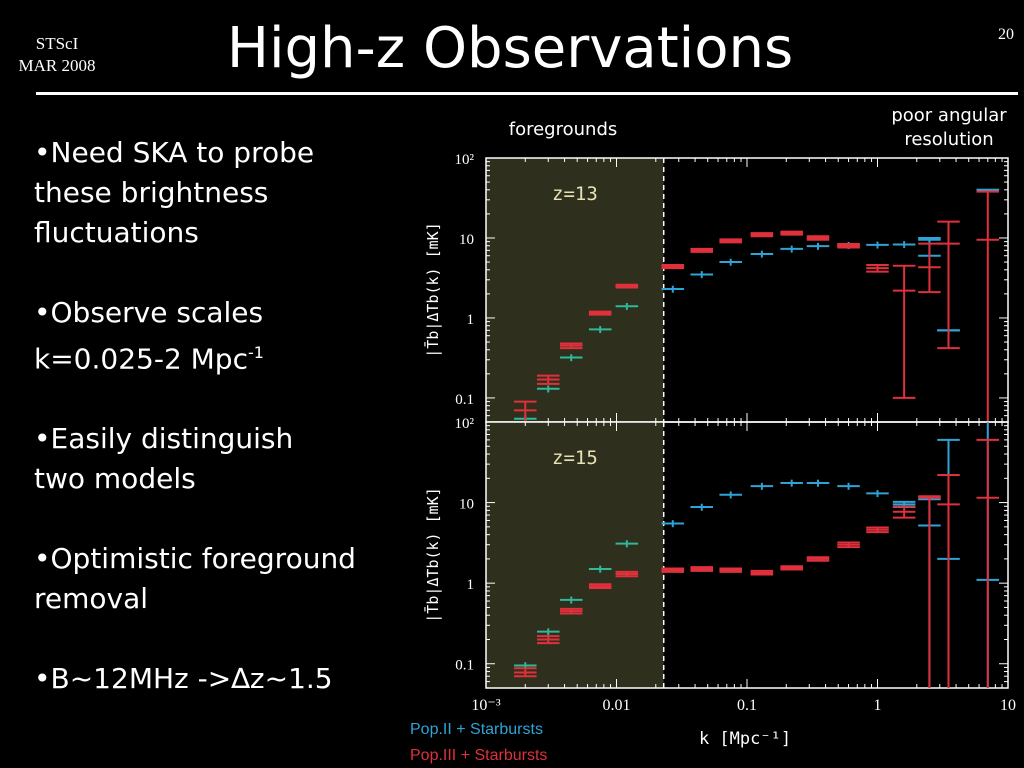 Image resolution: width=1024 pixels, height=768 pixels. I want to click on series-pop3, so click(757, 306).